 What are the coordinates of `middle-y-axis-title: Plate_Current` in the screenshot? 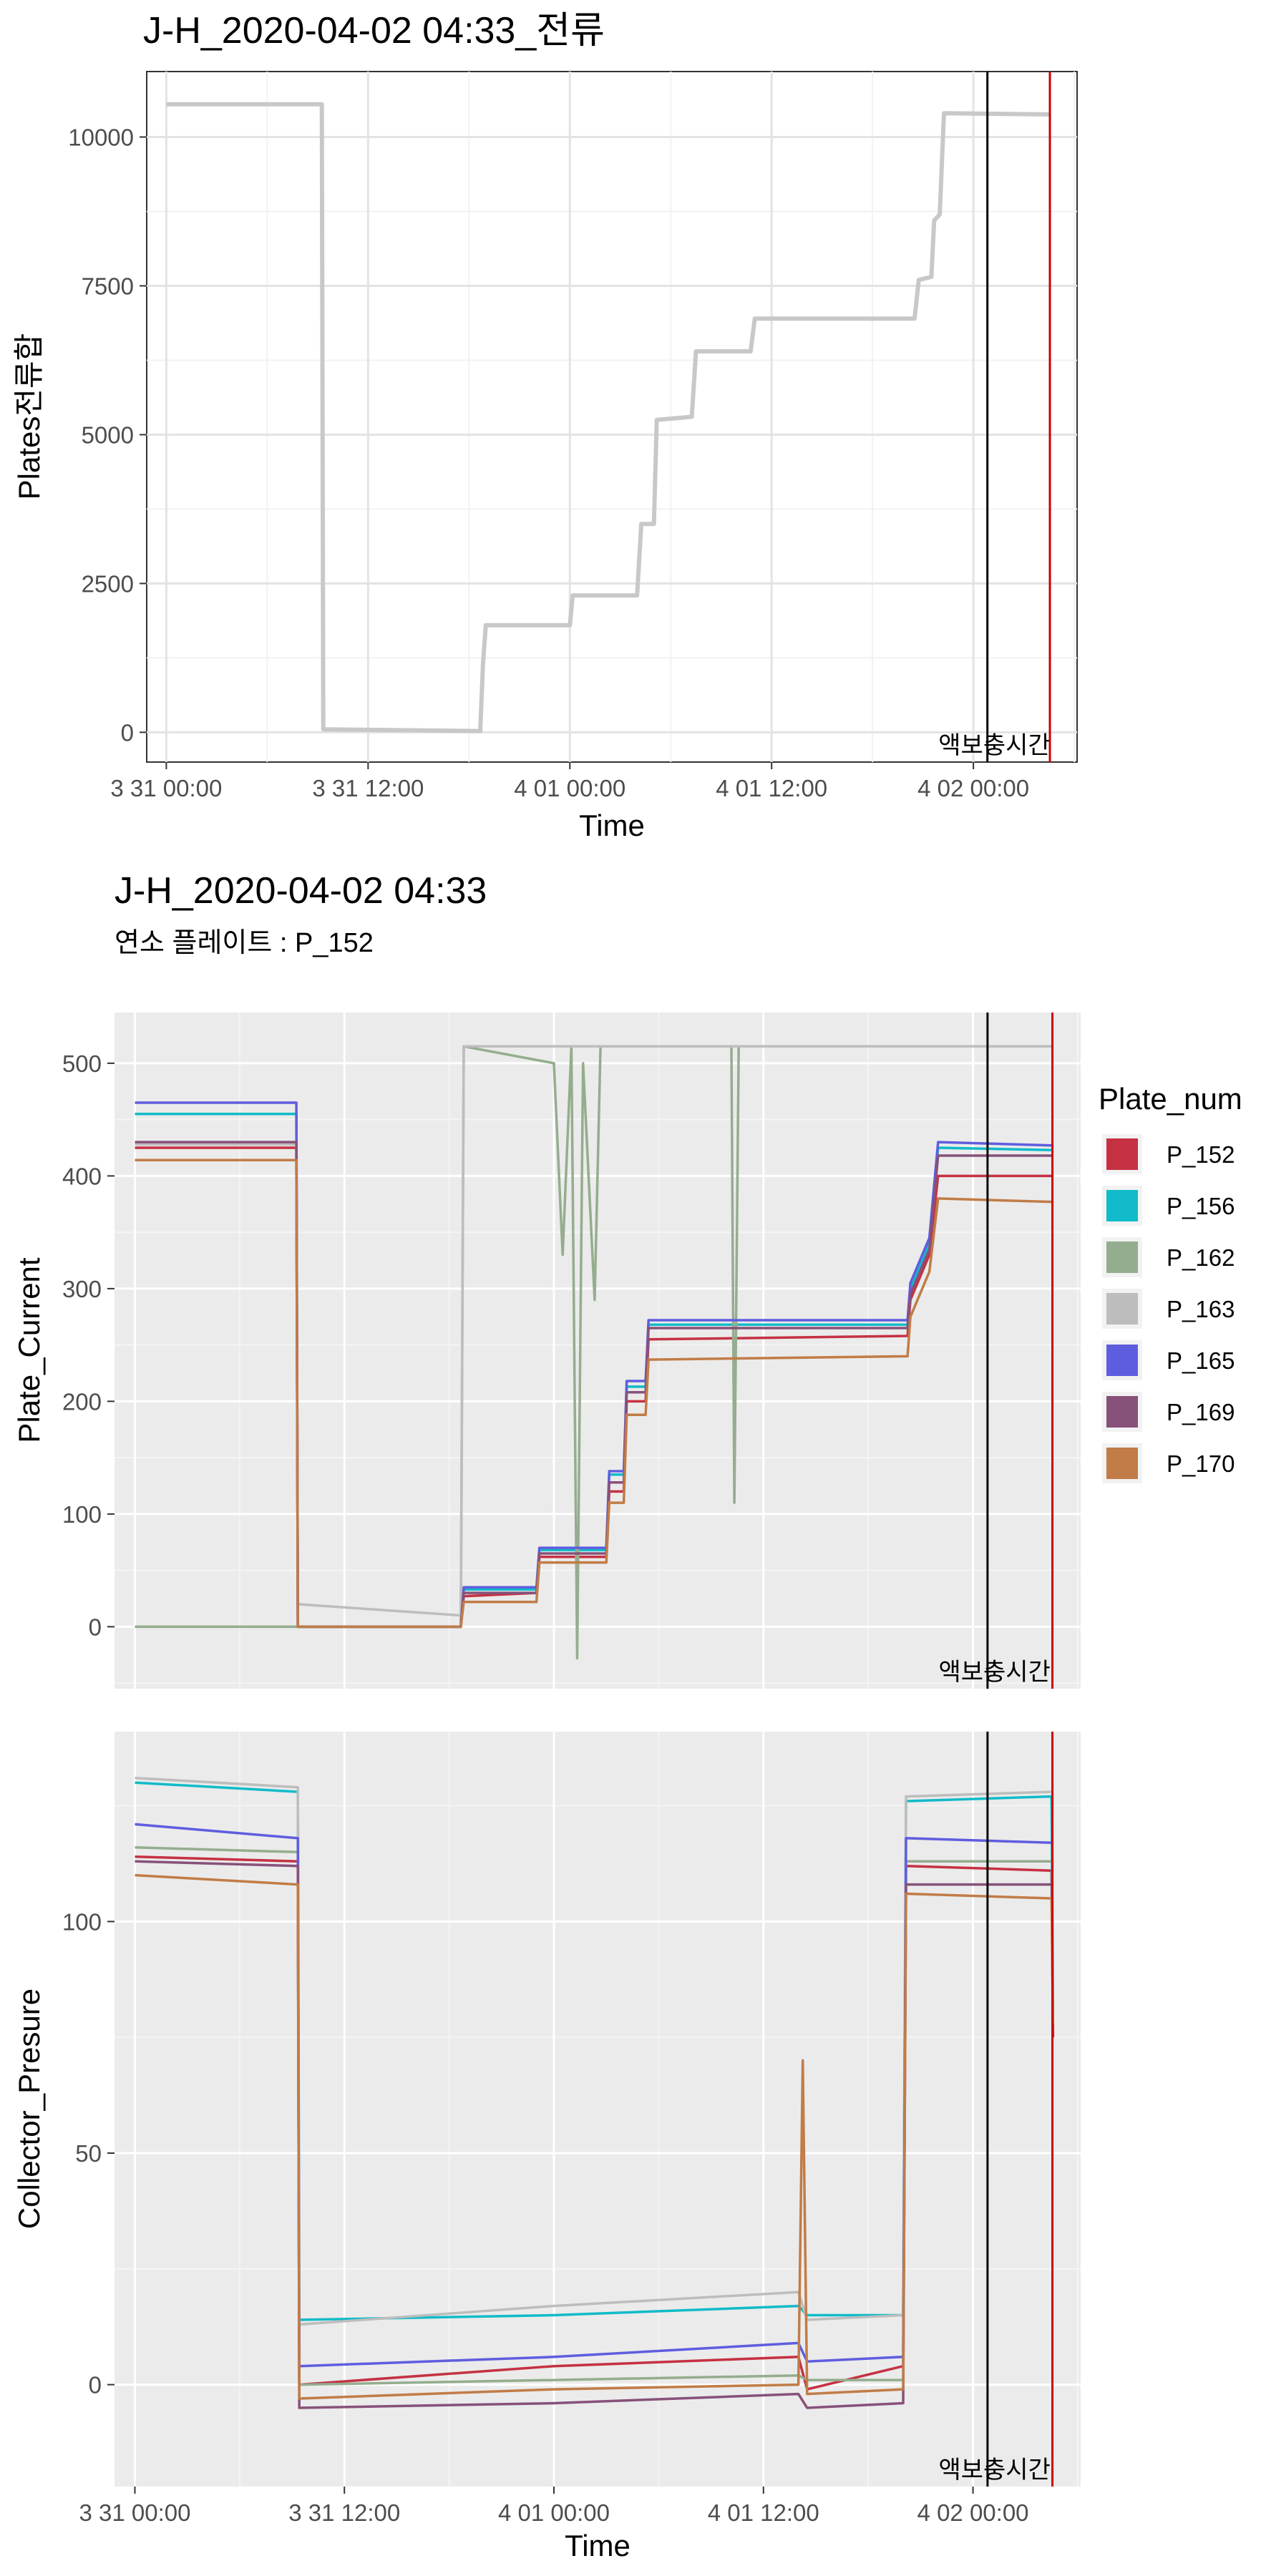 It's located at (29, 1350).